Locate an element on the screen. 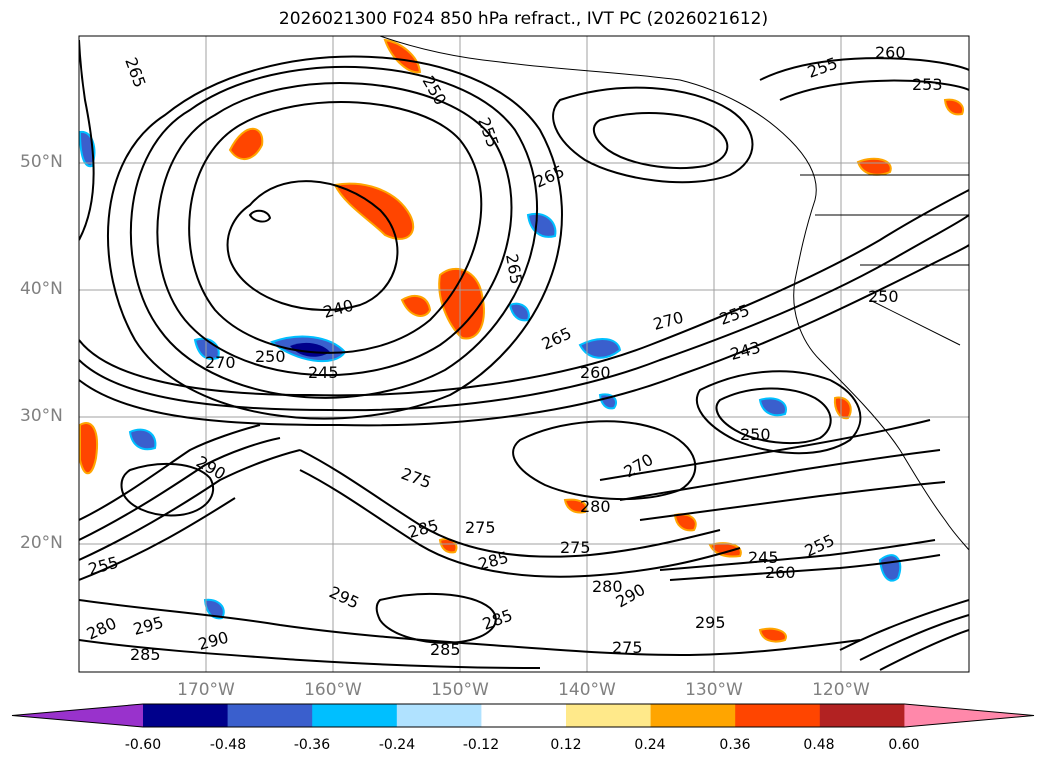 Image resolution: width=1047 pixels, height=765 pixels. lat-label-30n: 30°N is located at coordinates (41, 416).